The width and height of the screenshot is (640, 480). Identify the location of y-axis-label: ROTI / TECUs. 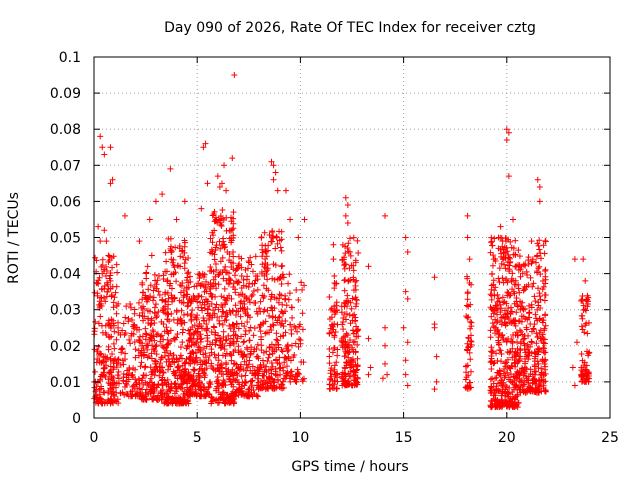
(14, 238).